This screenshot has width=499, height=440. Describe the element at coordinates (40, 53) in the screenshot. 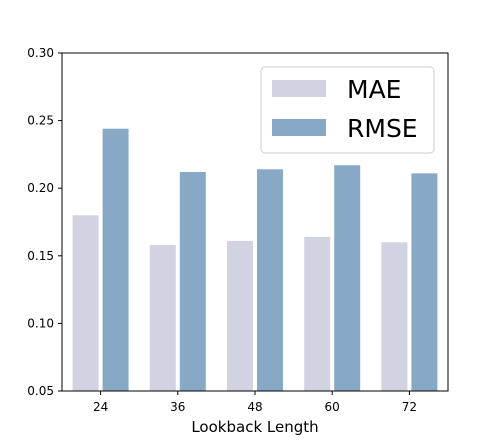

I see `y-tick-label-0.30: 0.30` at that location.